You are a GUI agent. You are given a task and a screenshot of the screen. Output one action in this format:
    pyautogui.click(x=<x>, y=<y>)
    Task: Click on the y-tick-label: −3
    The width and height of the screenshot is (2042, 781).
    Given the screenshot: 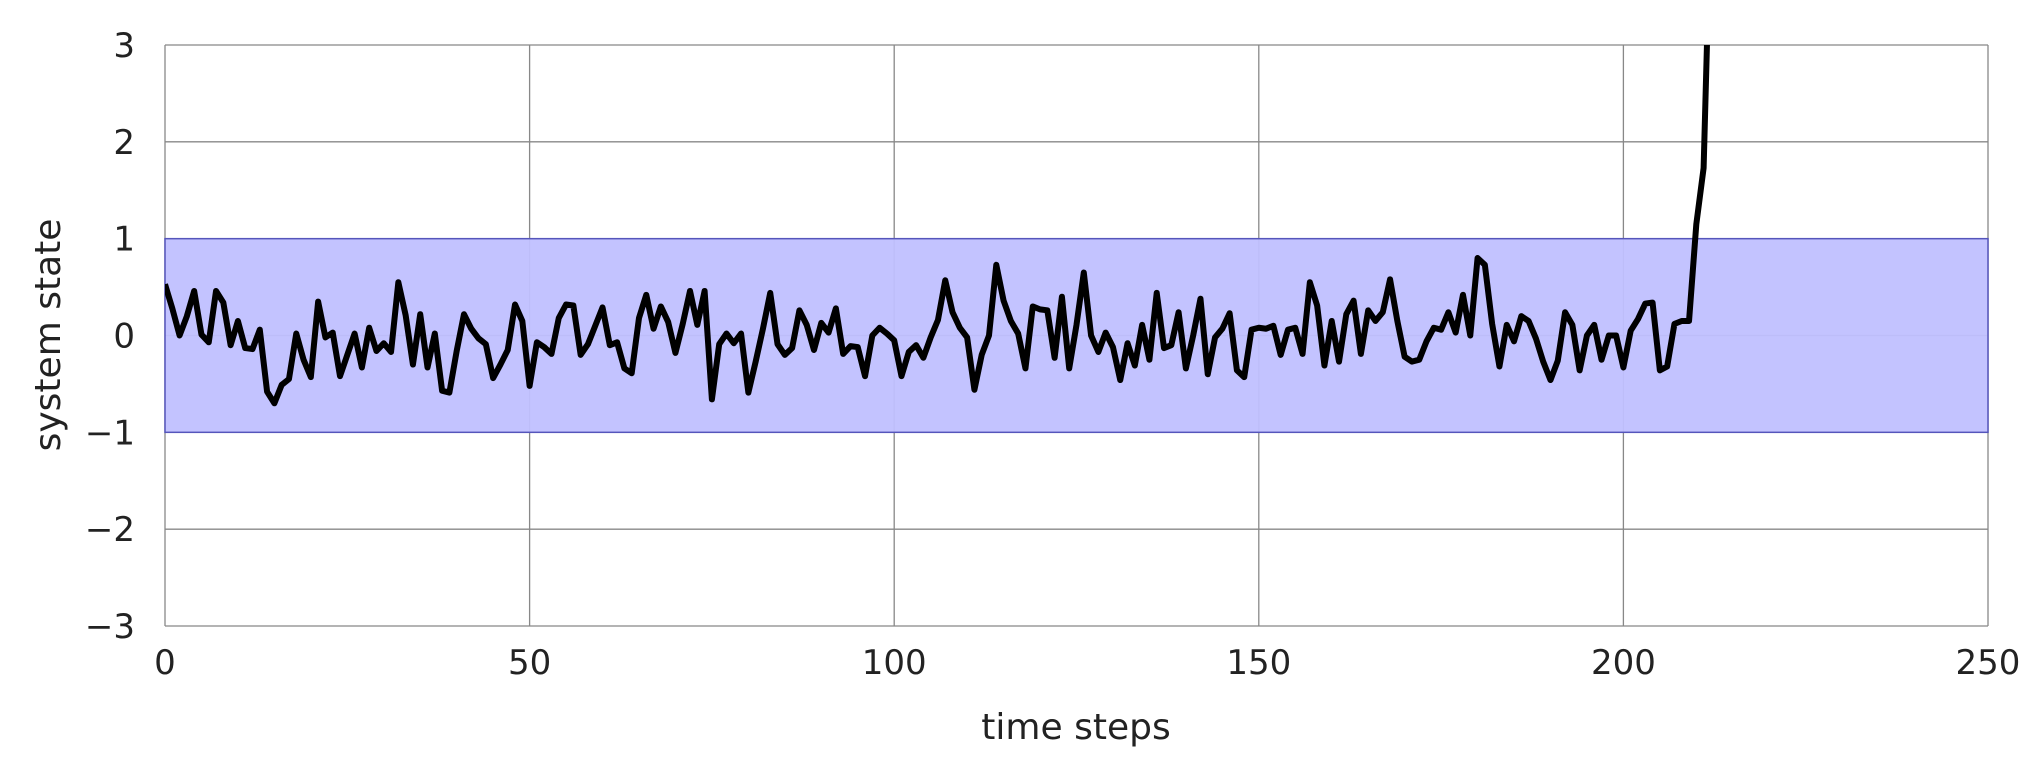 What is the action you would take?
    pyautogui.click(x=110, y=627)
    